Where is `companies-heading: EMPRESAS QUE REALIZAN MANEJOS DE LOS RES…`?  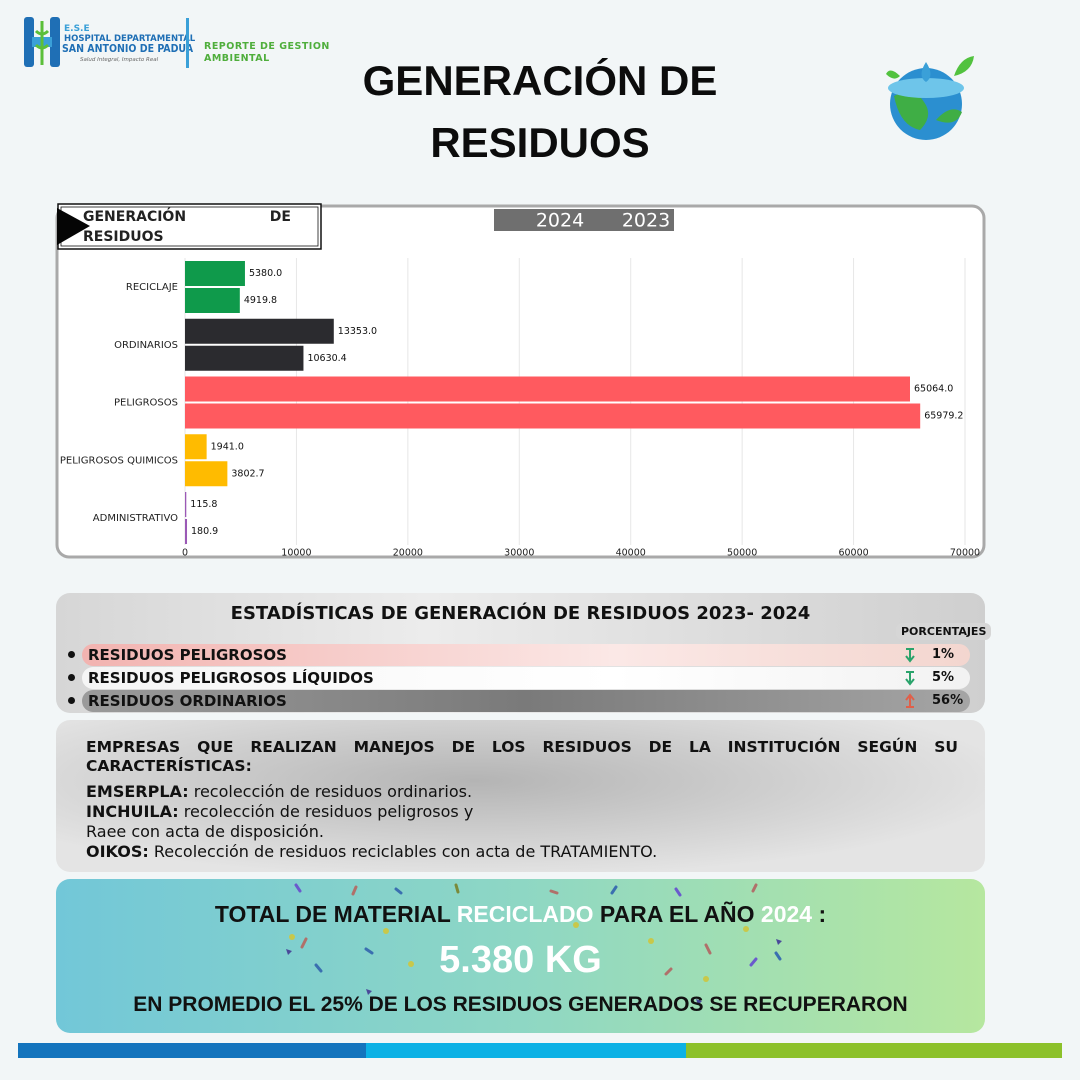
companies-heading: EMPRESAS QUE REALIZAN MANEJOS DE LOS RES… is located at coordinates (522, 756).